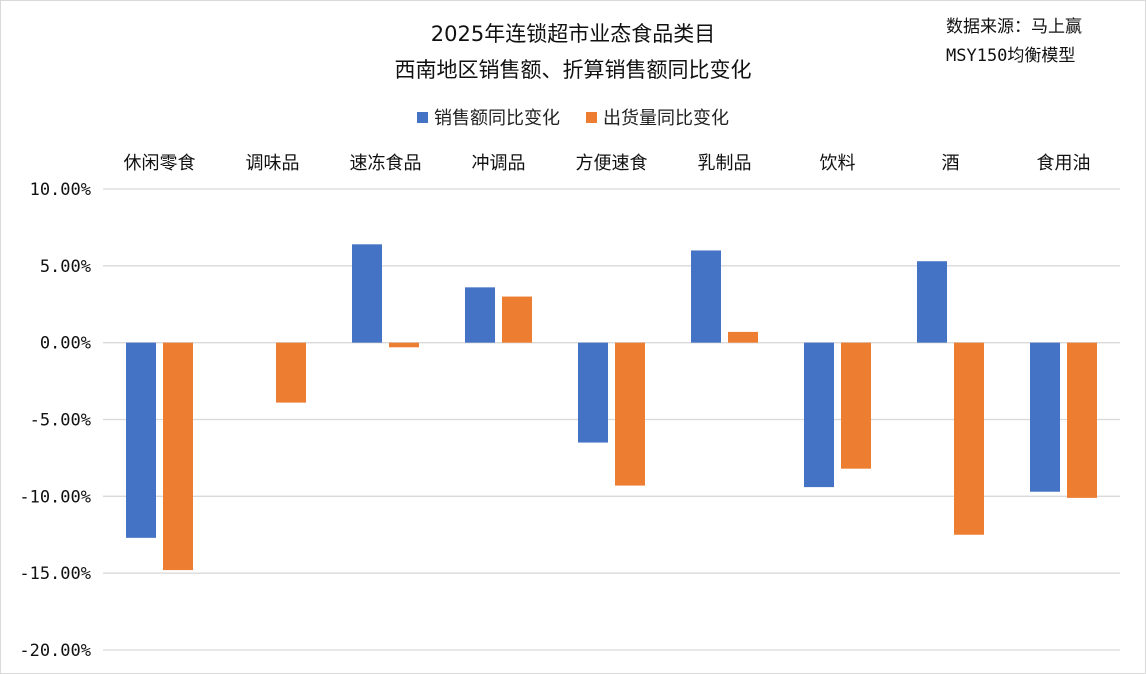 The height and width of the screenshot is (674, 1146). What do you see at coordinates (497, 118) in the screenshot?
I see `legend-label-sales: 销售额同比变化` at bounding box center [497, 118].